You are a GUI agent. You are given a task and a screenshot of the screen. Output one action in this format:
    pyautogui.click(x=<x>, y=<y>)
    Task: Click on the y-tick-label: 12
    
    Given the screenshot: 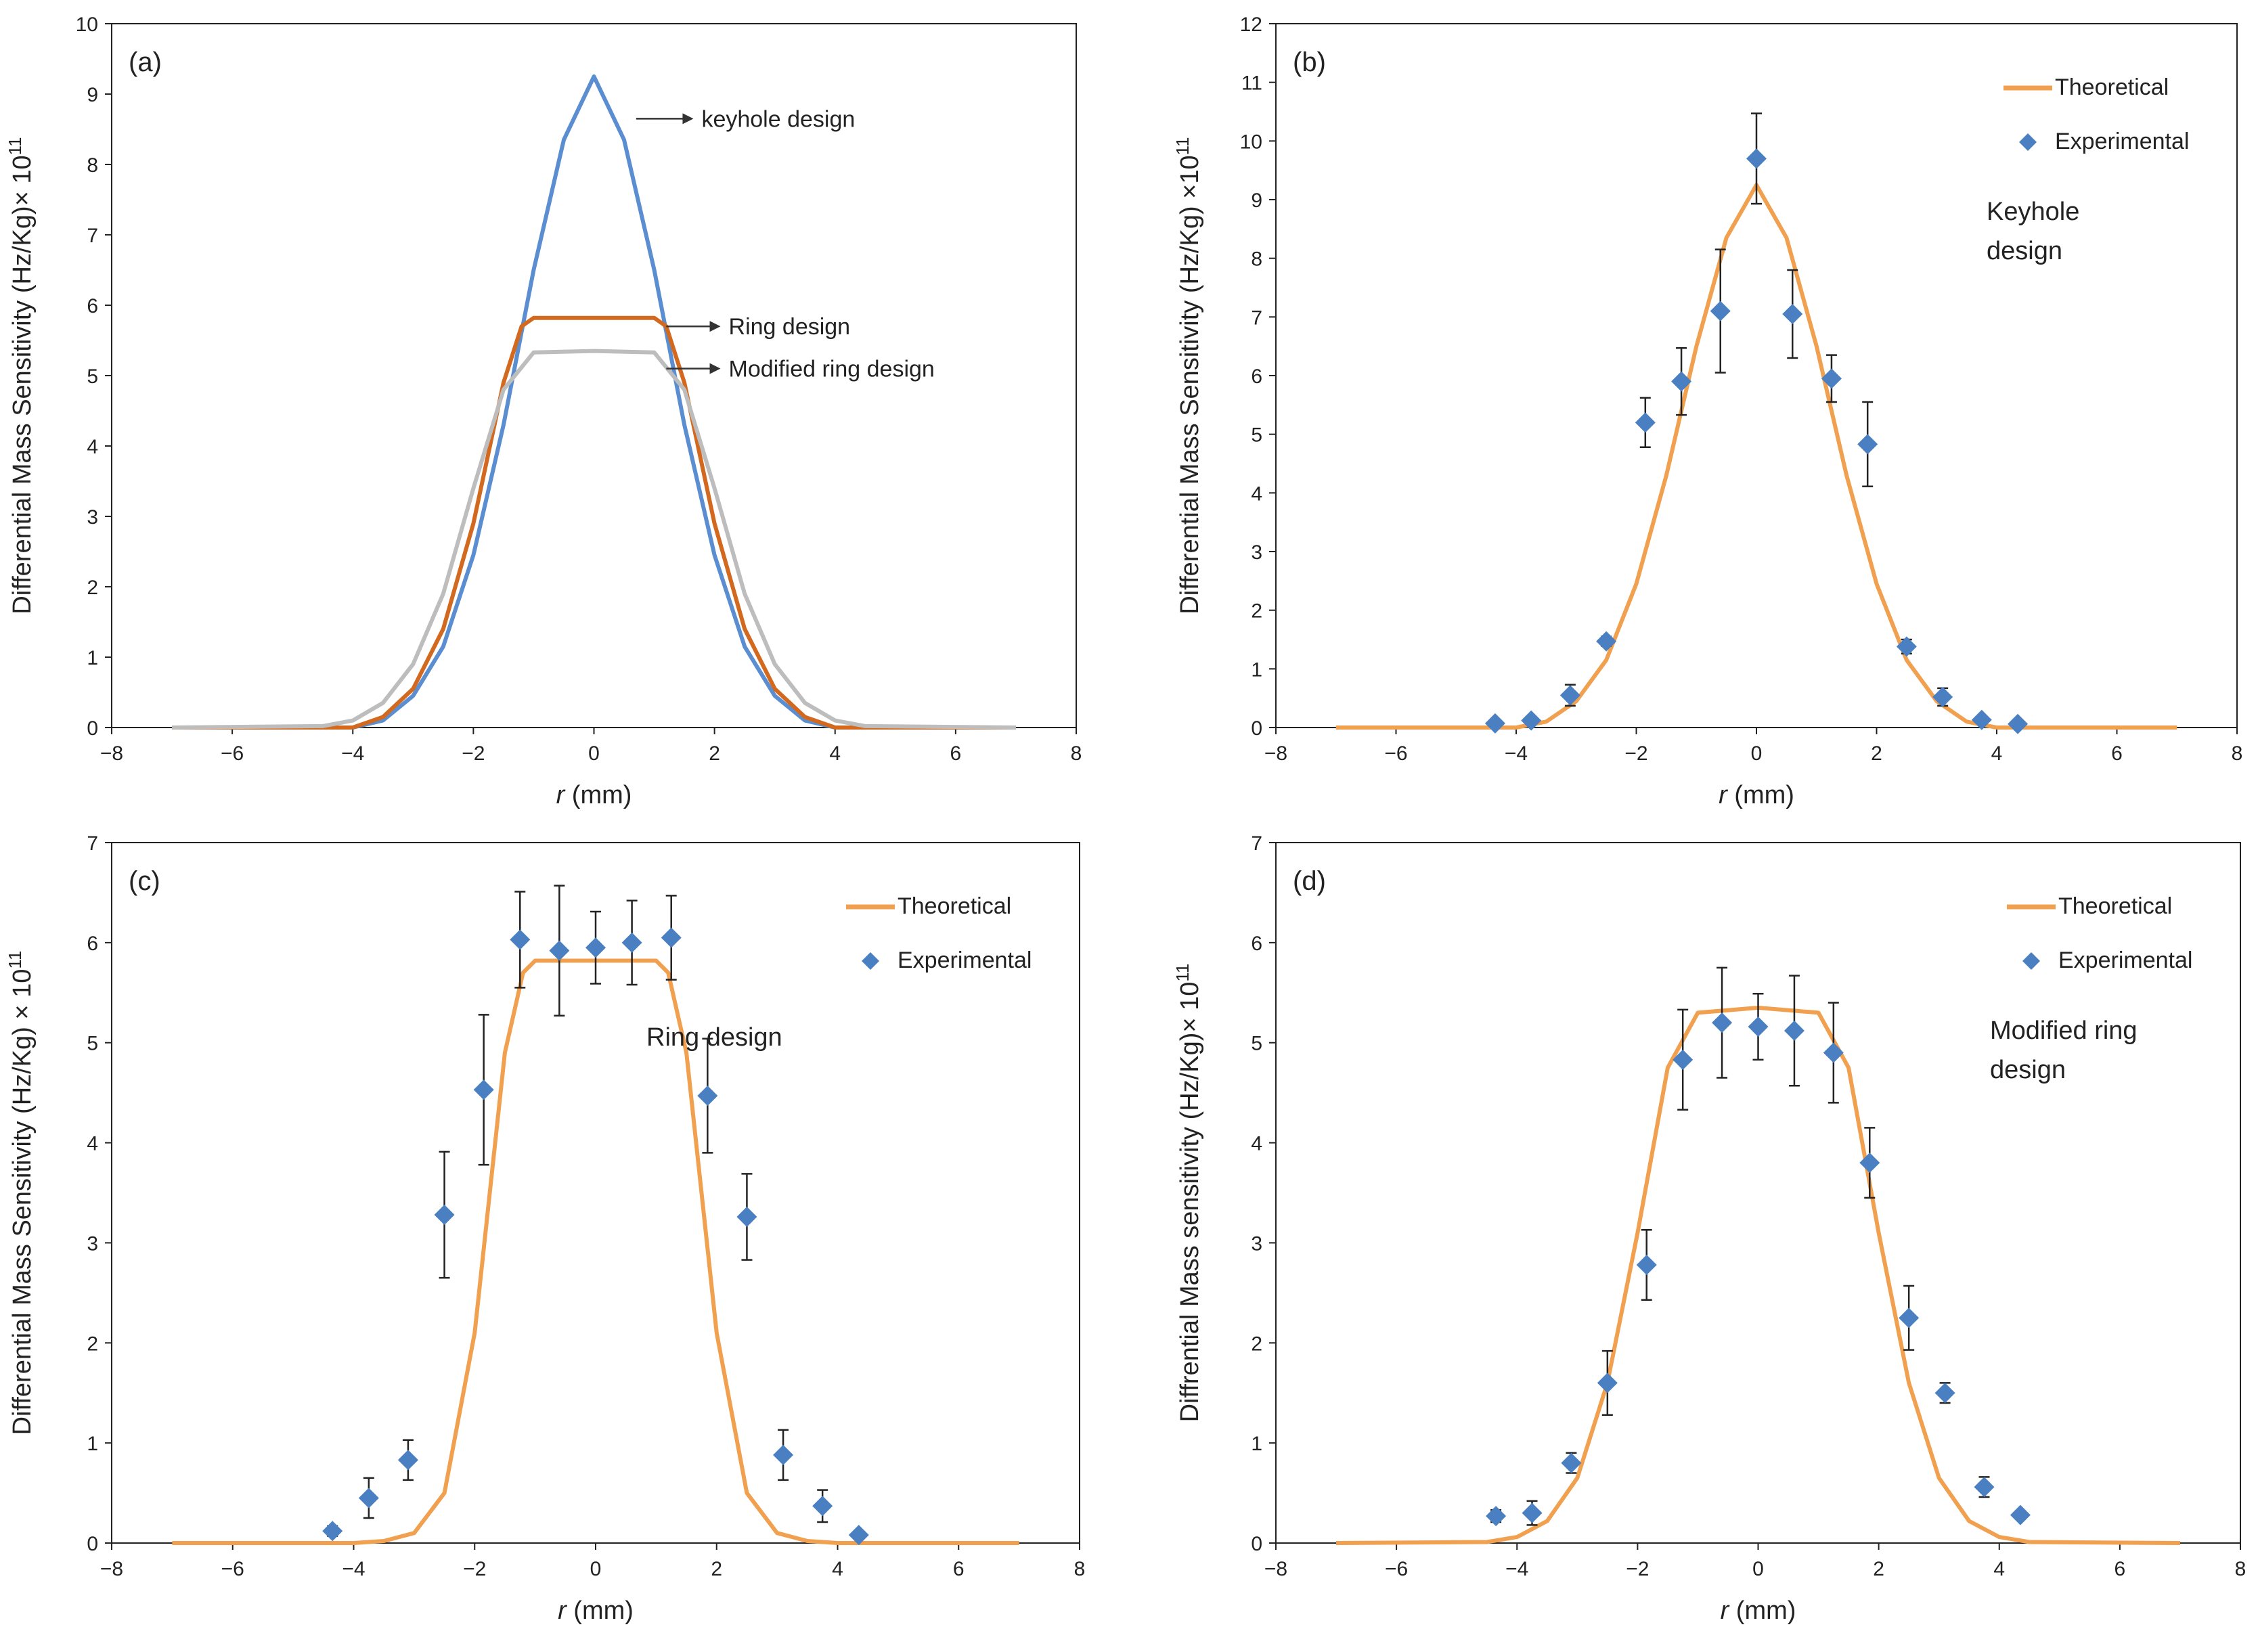 What is the action you would take?
    pyautogui.click(x=1251, y=25)
    